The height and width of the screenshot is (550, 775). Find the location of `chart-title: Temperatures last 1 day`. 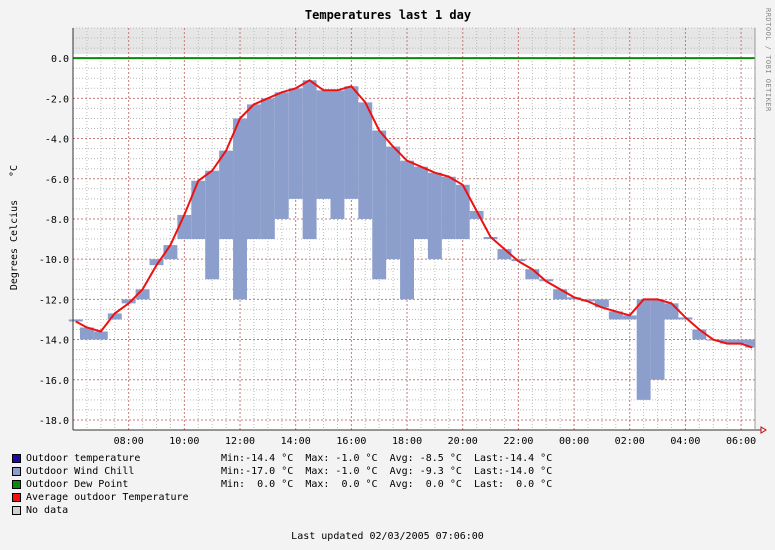

chart-title: Temperatures last 1 day is located at coordinates (388, 15).